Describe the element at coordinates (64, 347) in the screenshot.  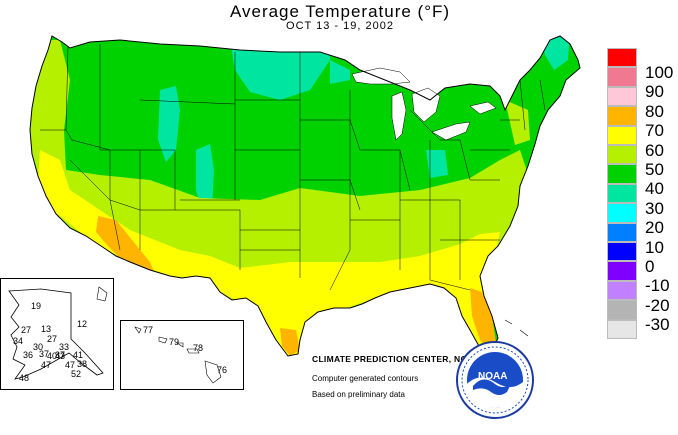
I see `alaska-value: 33` at that location.